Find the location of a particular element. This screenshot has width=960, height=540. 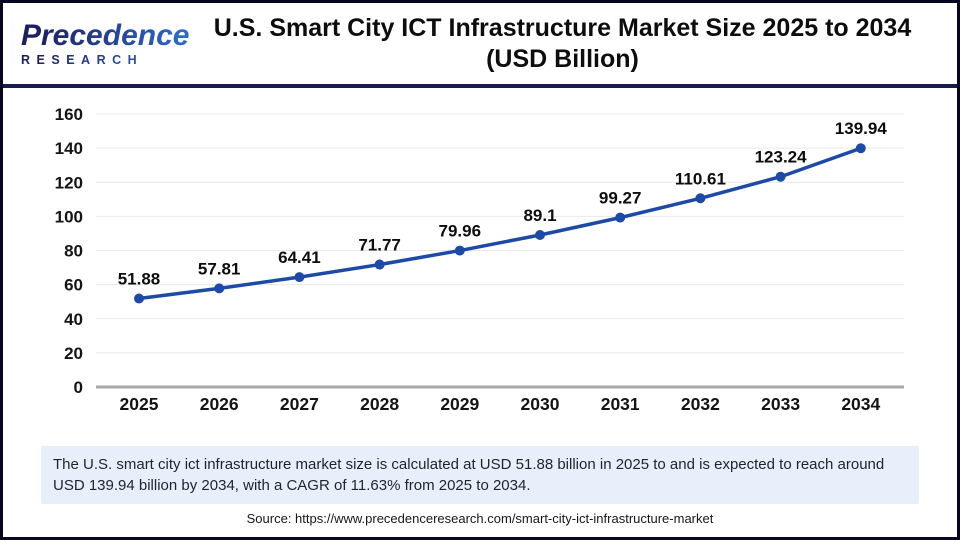

y-tick-label: 140 is located at coordinates (69, 148).